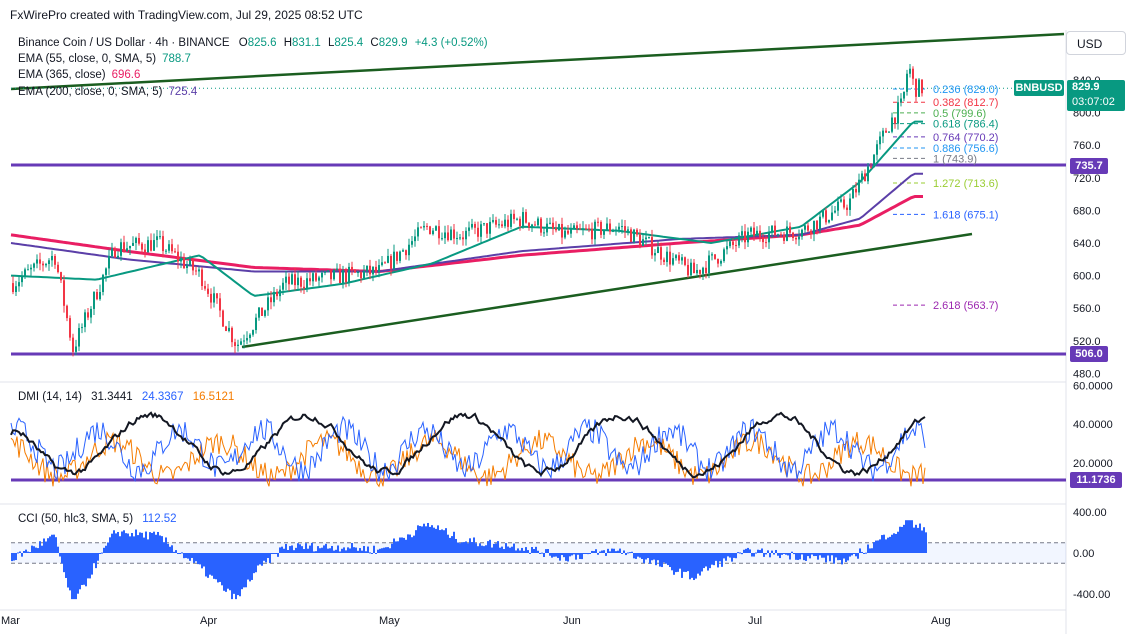 The width and height of the screenshot is (1129, 639). Describe the element at coordinates (159, 519) in the screenshot. I see `cci-value: 112.52` at that location.